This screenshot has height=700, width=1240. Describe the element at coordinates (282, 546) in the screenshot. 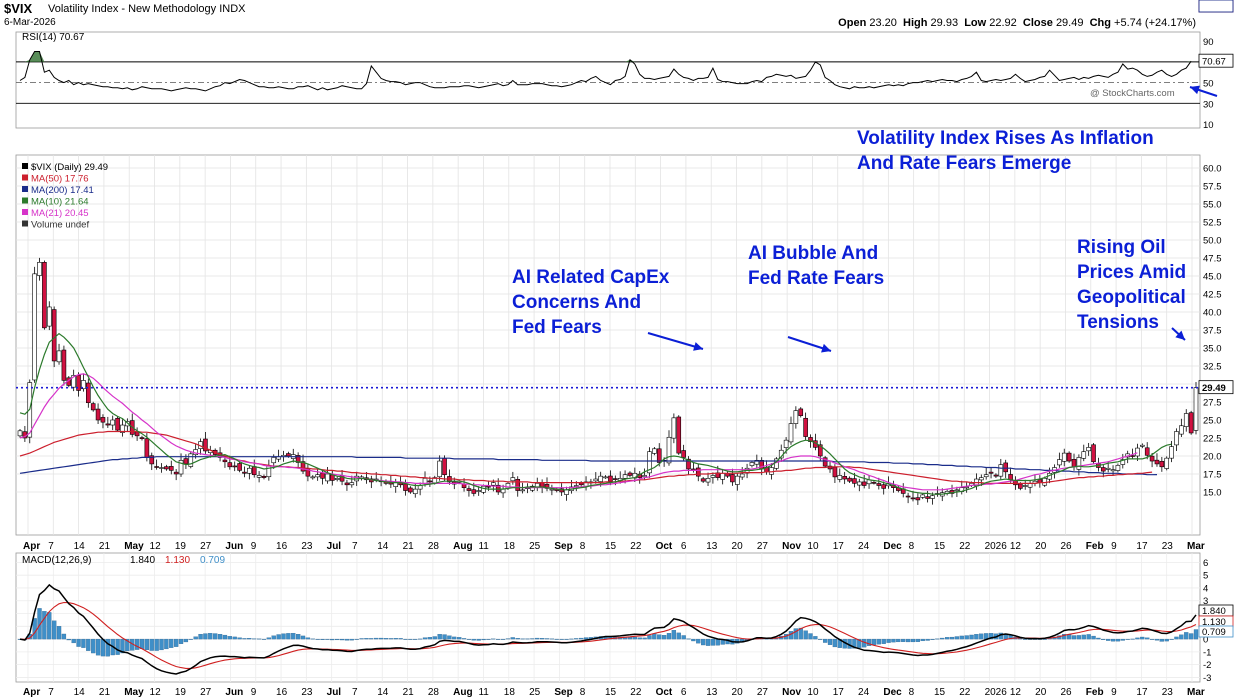

I see `price-x-tick-label: 16` at that location.